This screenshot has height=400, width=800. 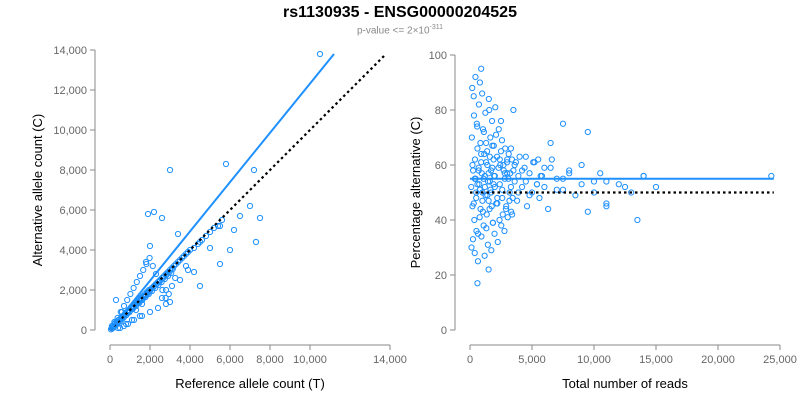 What do you see at coordinates (230, 360) in the screenshot?
I see `x-tick-label: 6,000` at bounding box center [230, 360].